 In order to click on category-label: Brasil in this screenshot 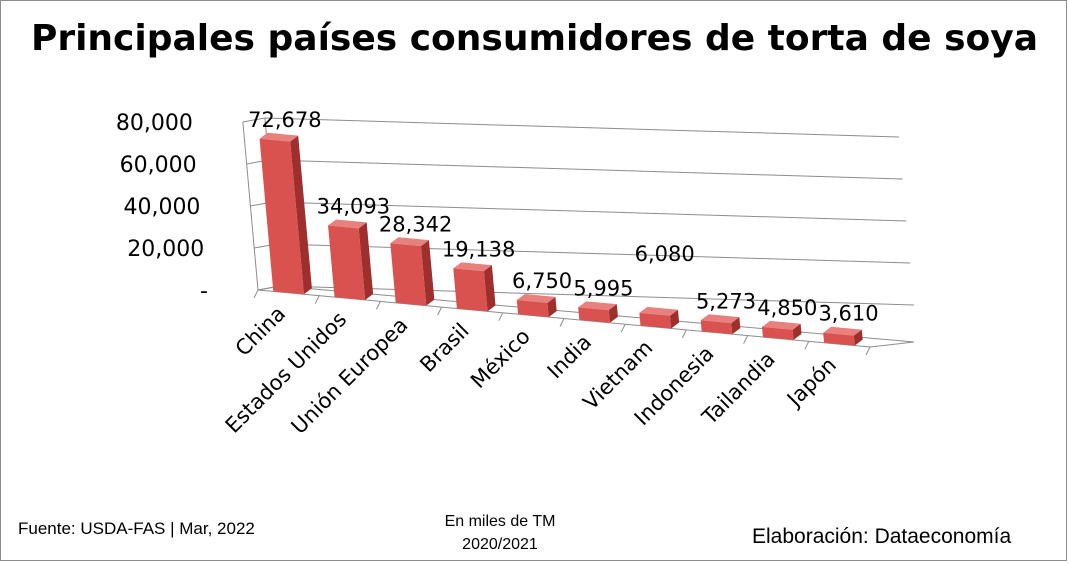, I will do `click(444, 348)`.